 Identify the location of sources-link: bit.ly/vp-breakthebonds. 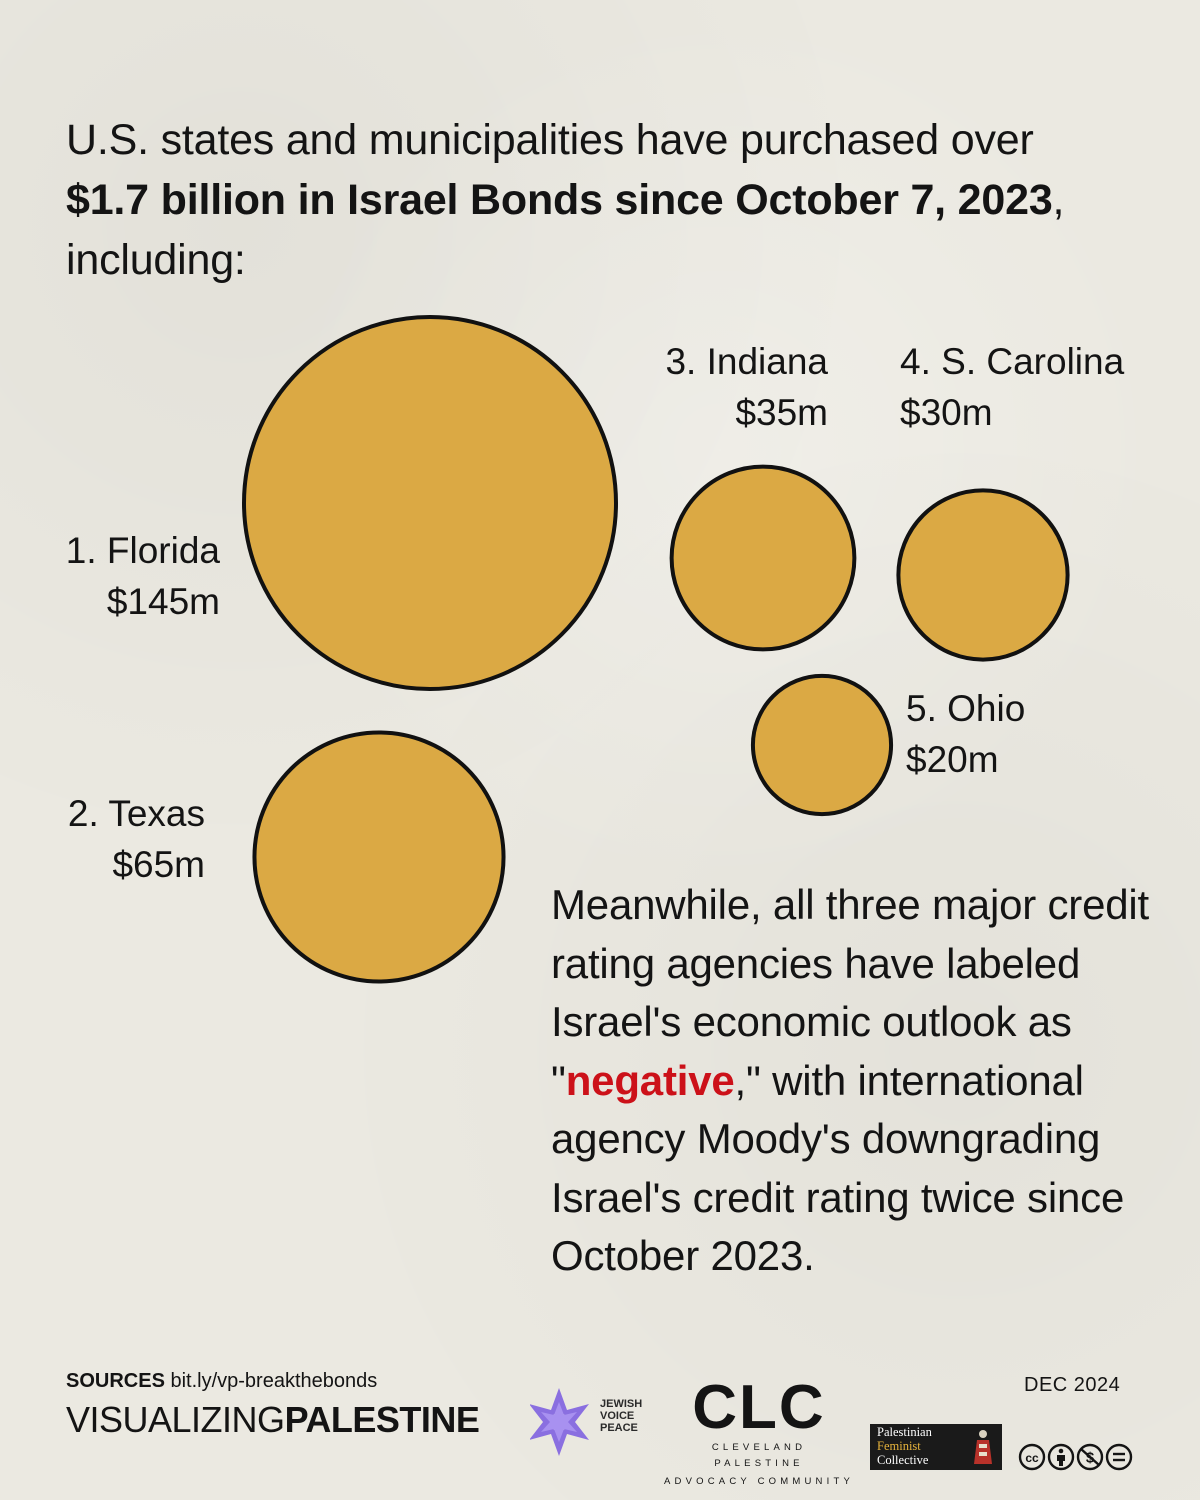
(274, 1381).